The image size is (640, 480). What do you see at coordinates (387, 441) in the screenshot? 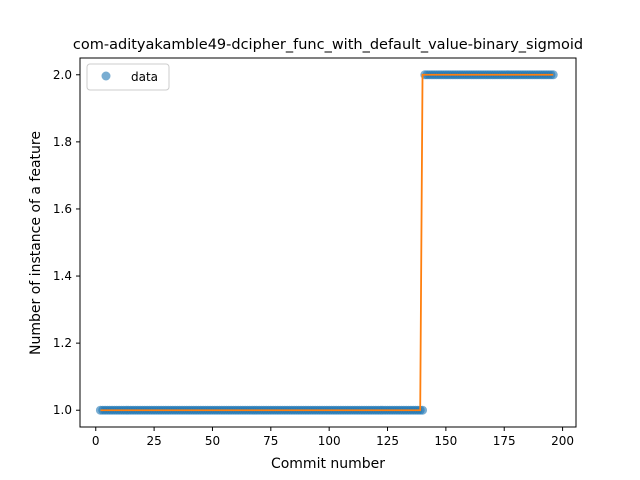
I see `x-tick-label: 125` at bounding box center [387, 441].